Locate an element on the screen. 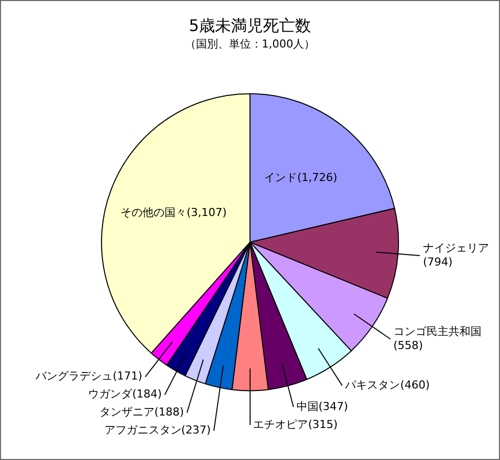  slice-label: エチオピア(315) is located at coordinates (295, 424).